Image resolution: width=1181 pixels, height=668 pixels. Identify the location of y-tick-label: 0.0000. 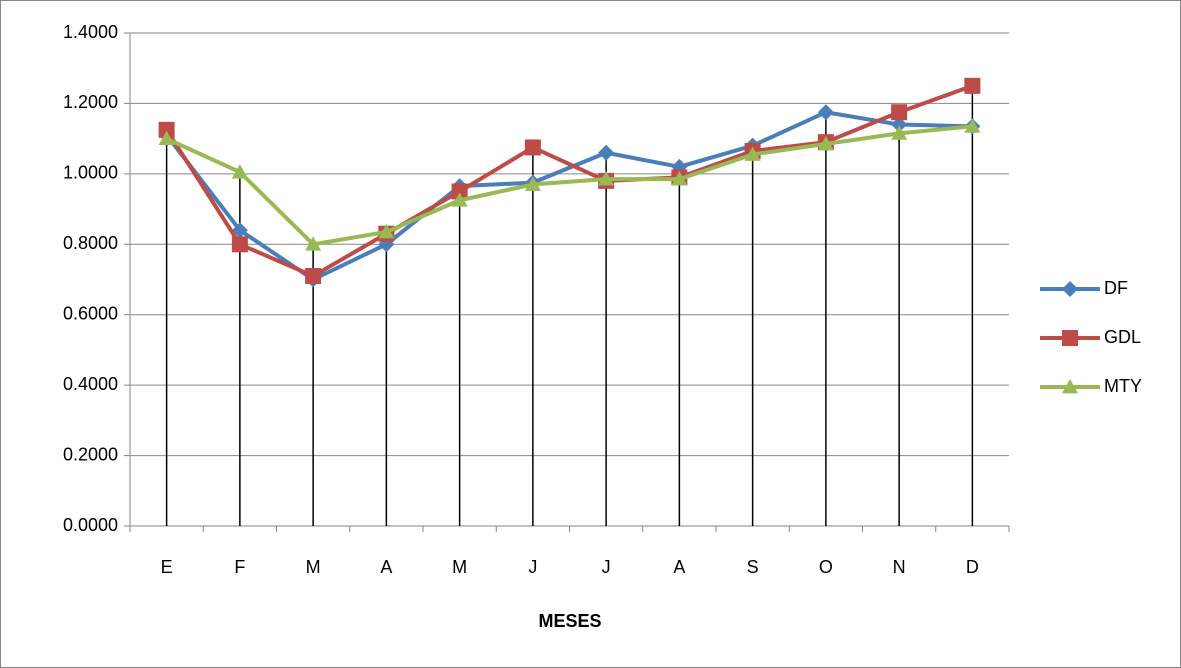
(90, 525).